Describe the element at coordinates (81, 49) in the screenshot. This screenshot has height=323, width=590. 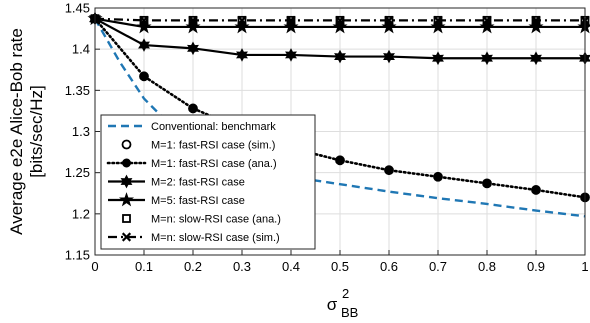
I see `y-tick-label: 1.4` at that location.